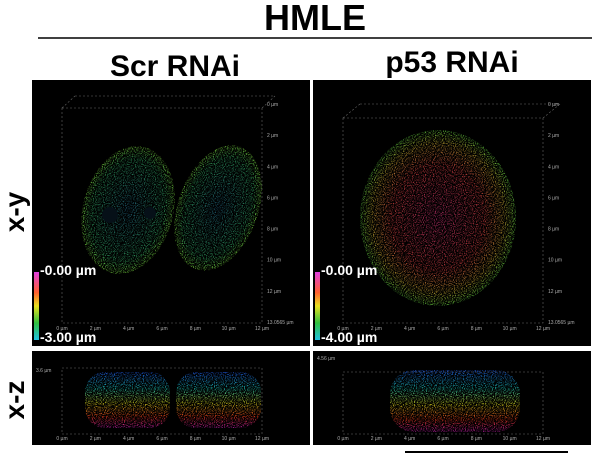 This screenshot has height=457, width=610. I want to click on figure-title: HMLE, so click(315, 19).